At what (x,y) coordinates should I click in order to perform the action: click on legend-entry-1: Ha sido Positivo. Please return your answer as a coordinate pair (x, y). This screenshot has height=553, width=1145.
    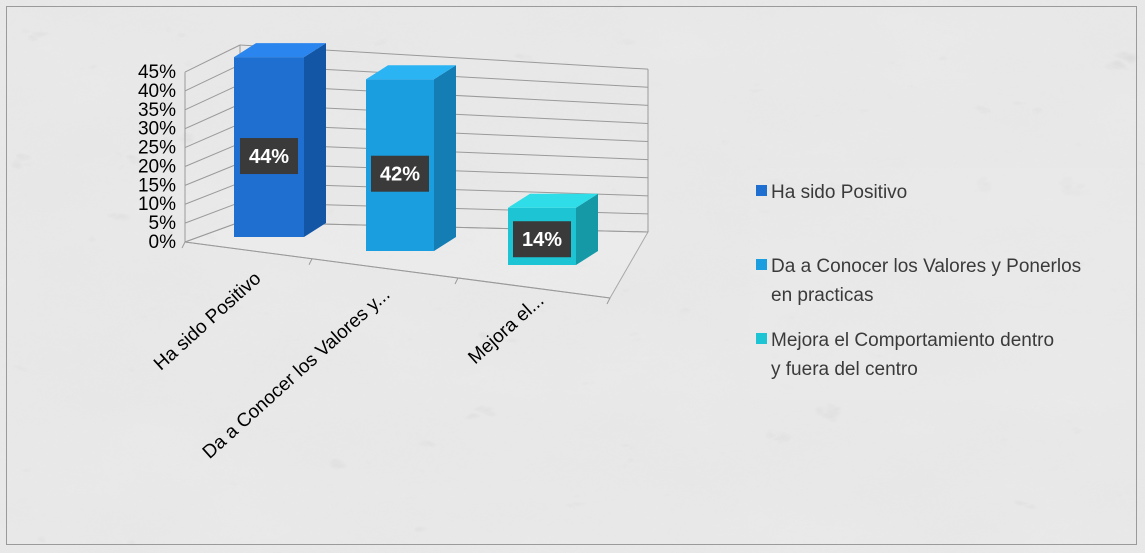
    Looking at the image, I should click on (831, 192).